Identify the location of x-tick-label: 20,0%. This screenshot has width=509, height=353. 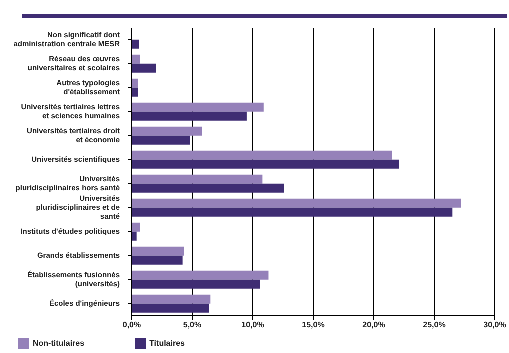
(374, 325).